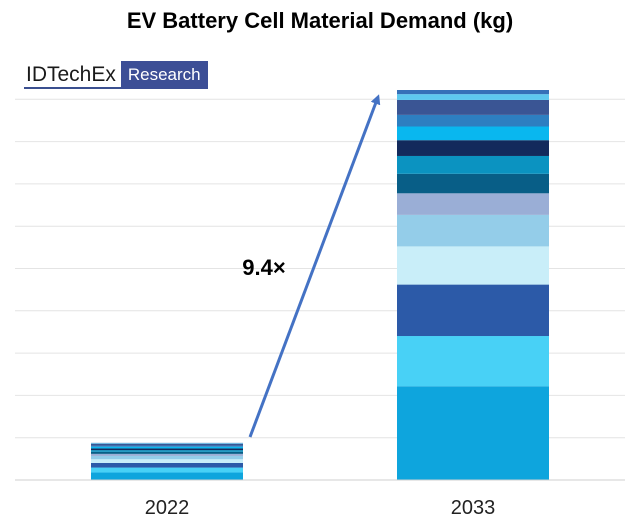 The height and width of the screenshot is (531, 640). Describe the element at coordinates (72, 75) in the screenshot. I see `logo-brand: IDTechEx` at that location.